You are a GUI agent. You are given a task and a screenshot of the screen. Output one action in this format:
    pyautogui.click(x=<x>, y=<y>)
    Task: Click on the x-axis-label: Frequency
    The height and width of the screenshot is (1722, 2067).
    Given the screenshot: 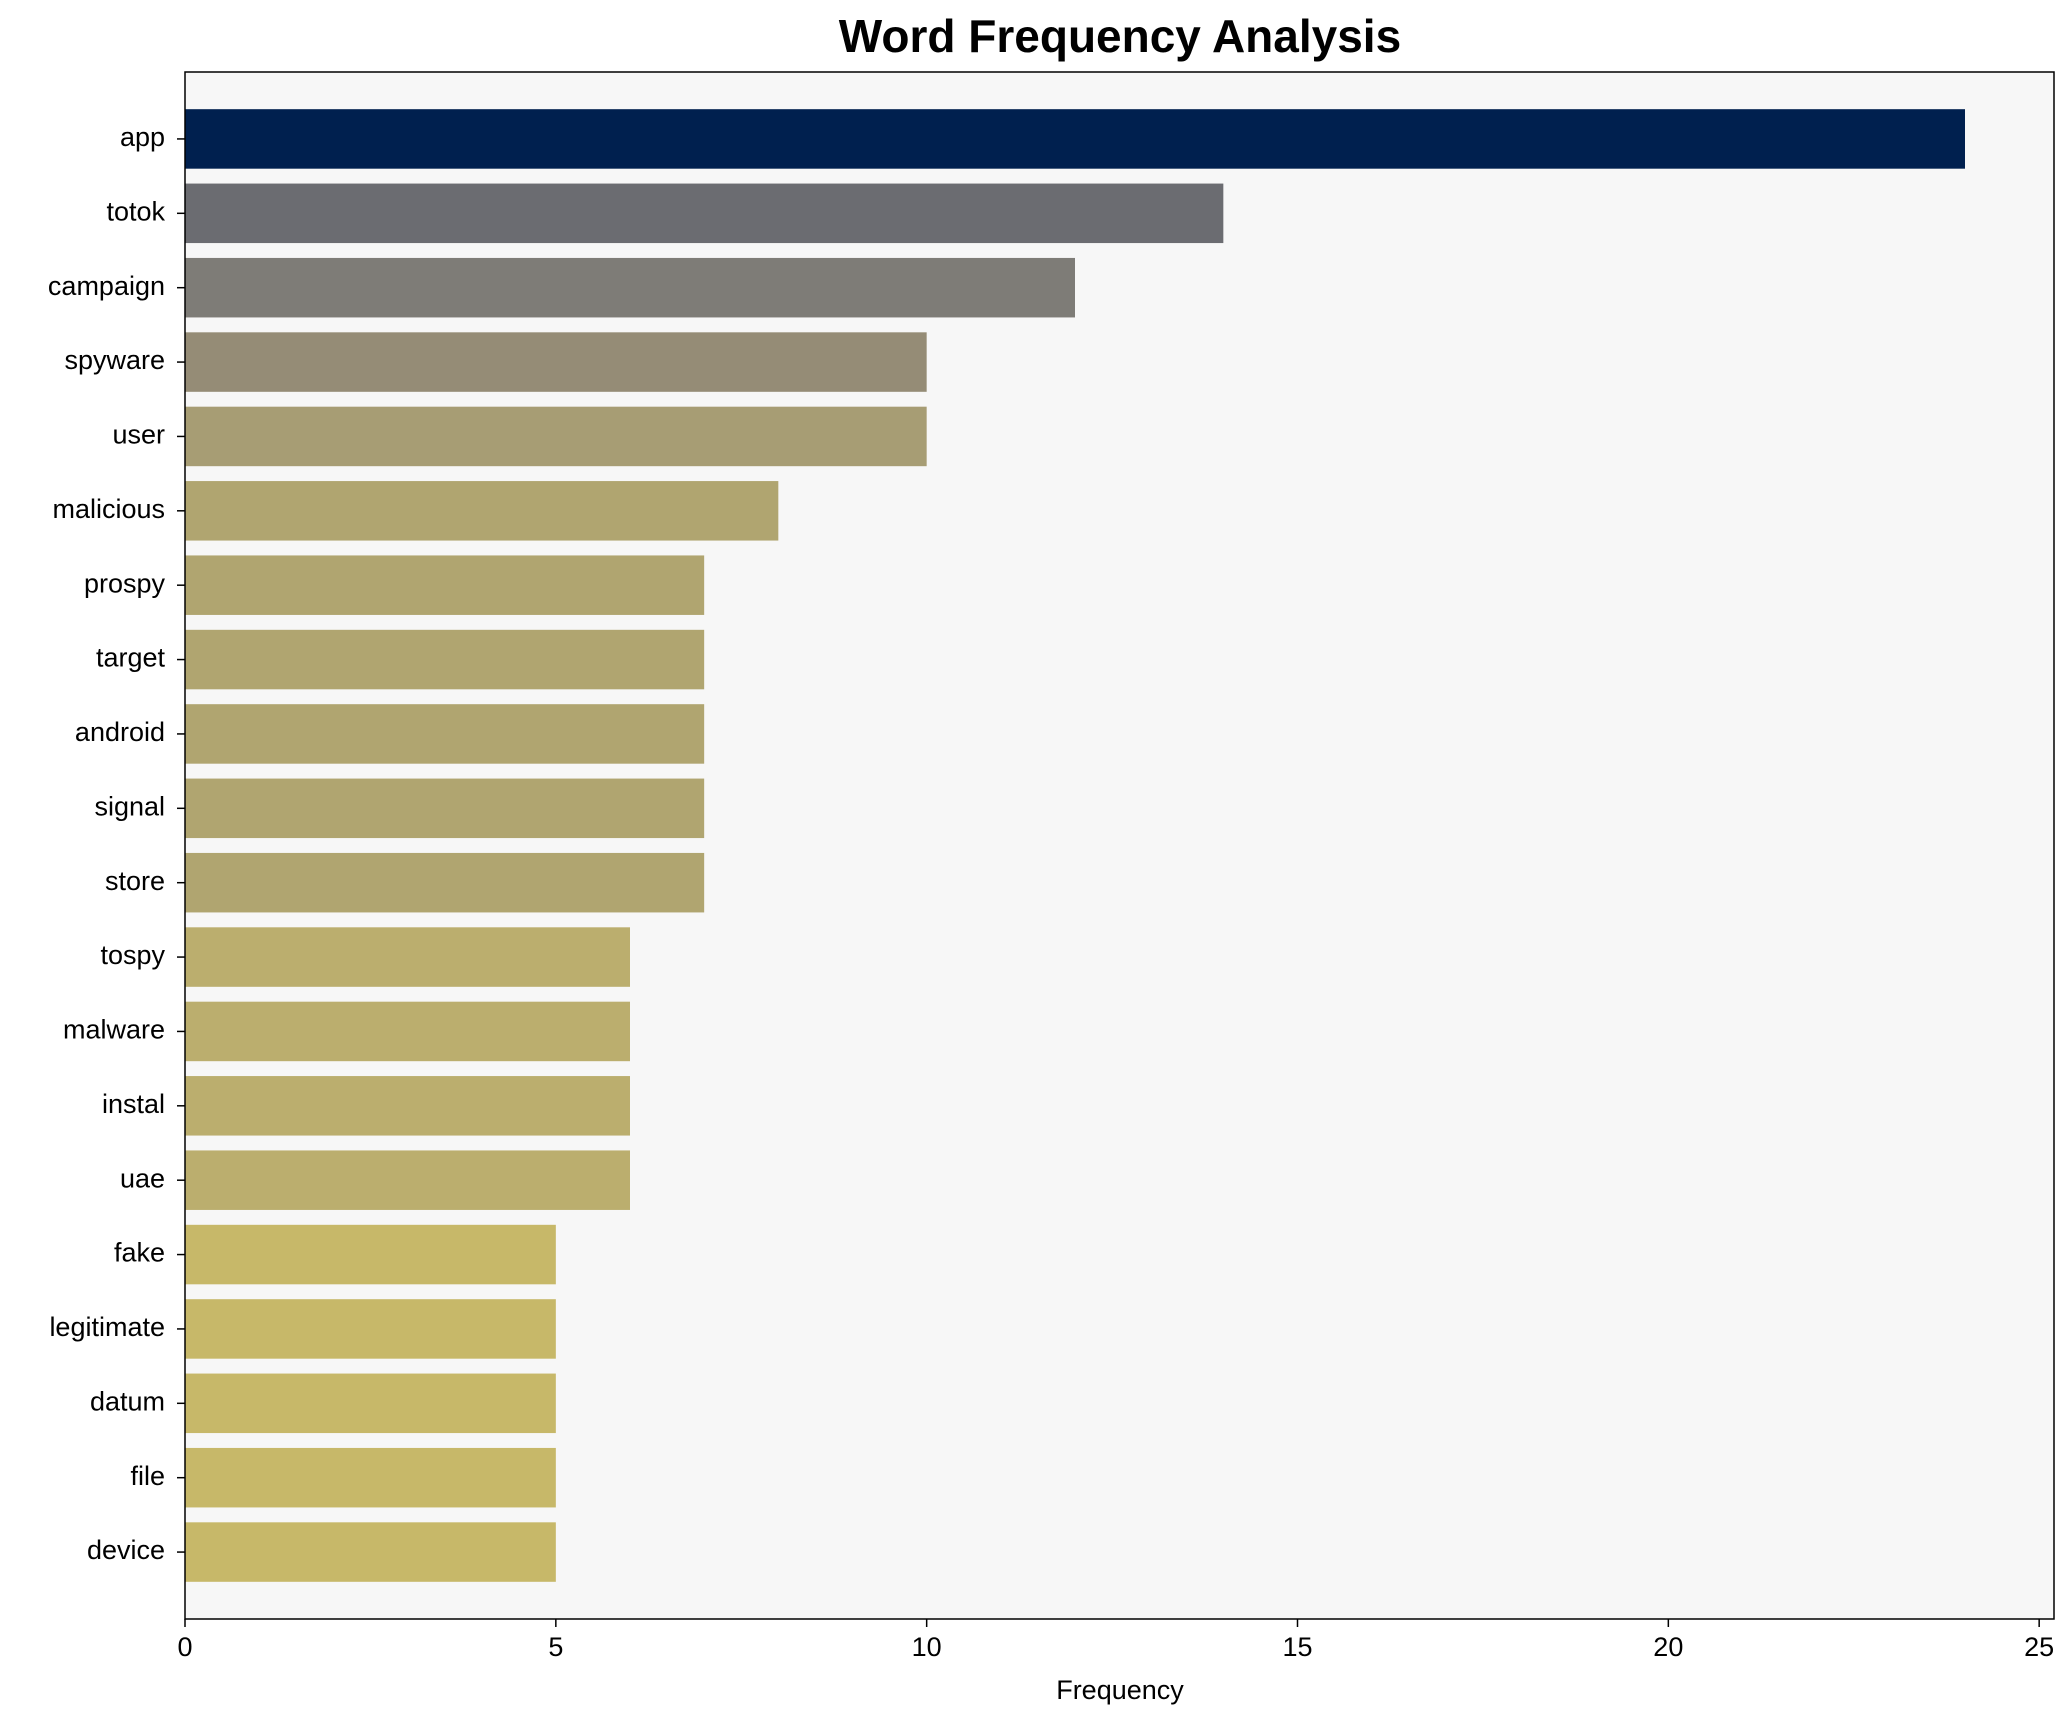 What is the action you would take?
    pyautogui.click(x=1120, y=1690)
    